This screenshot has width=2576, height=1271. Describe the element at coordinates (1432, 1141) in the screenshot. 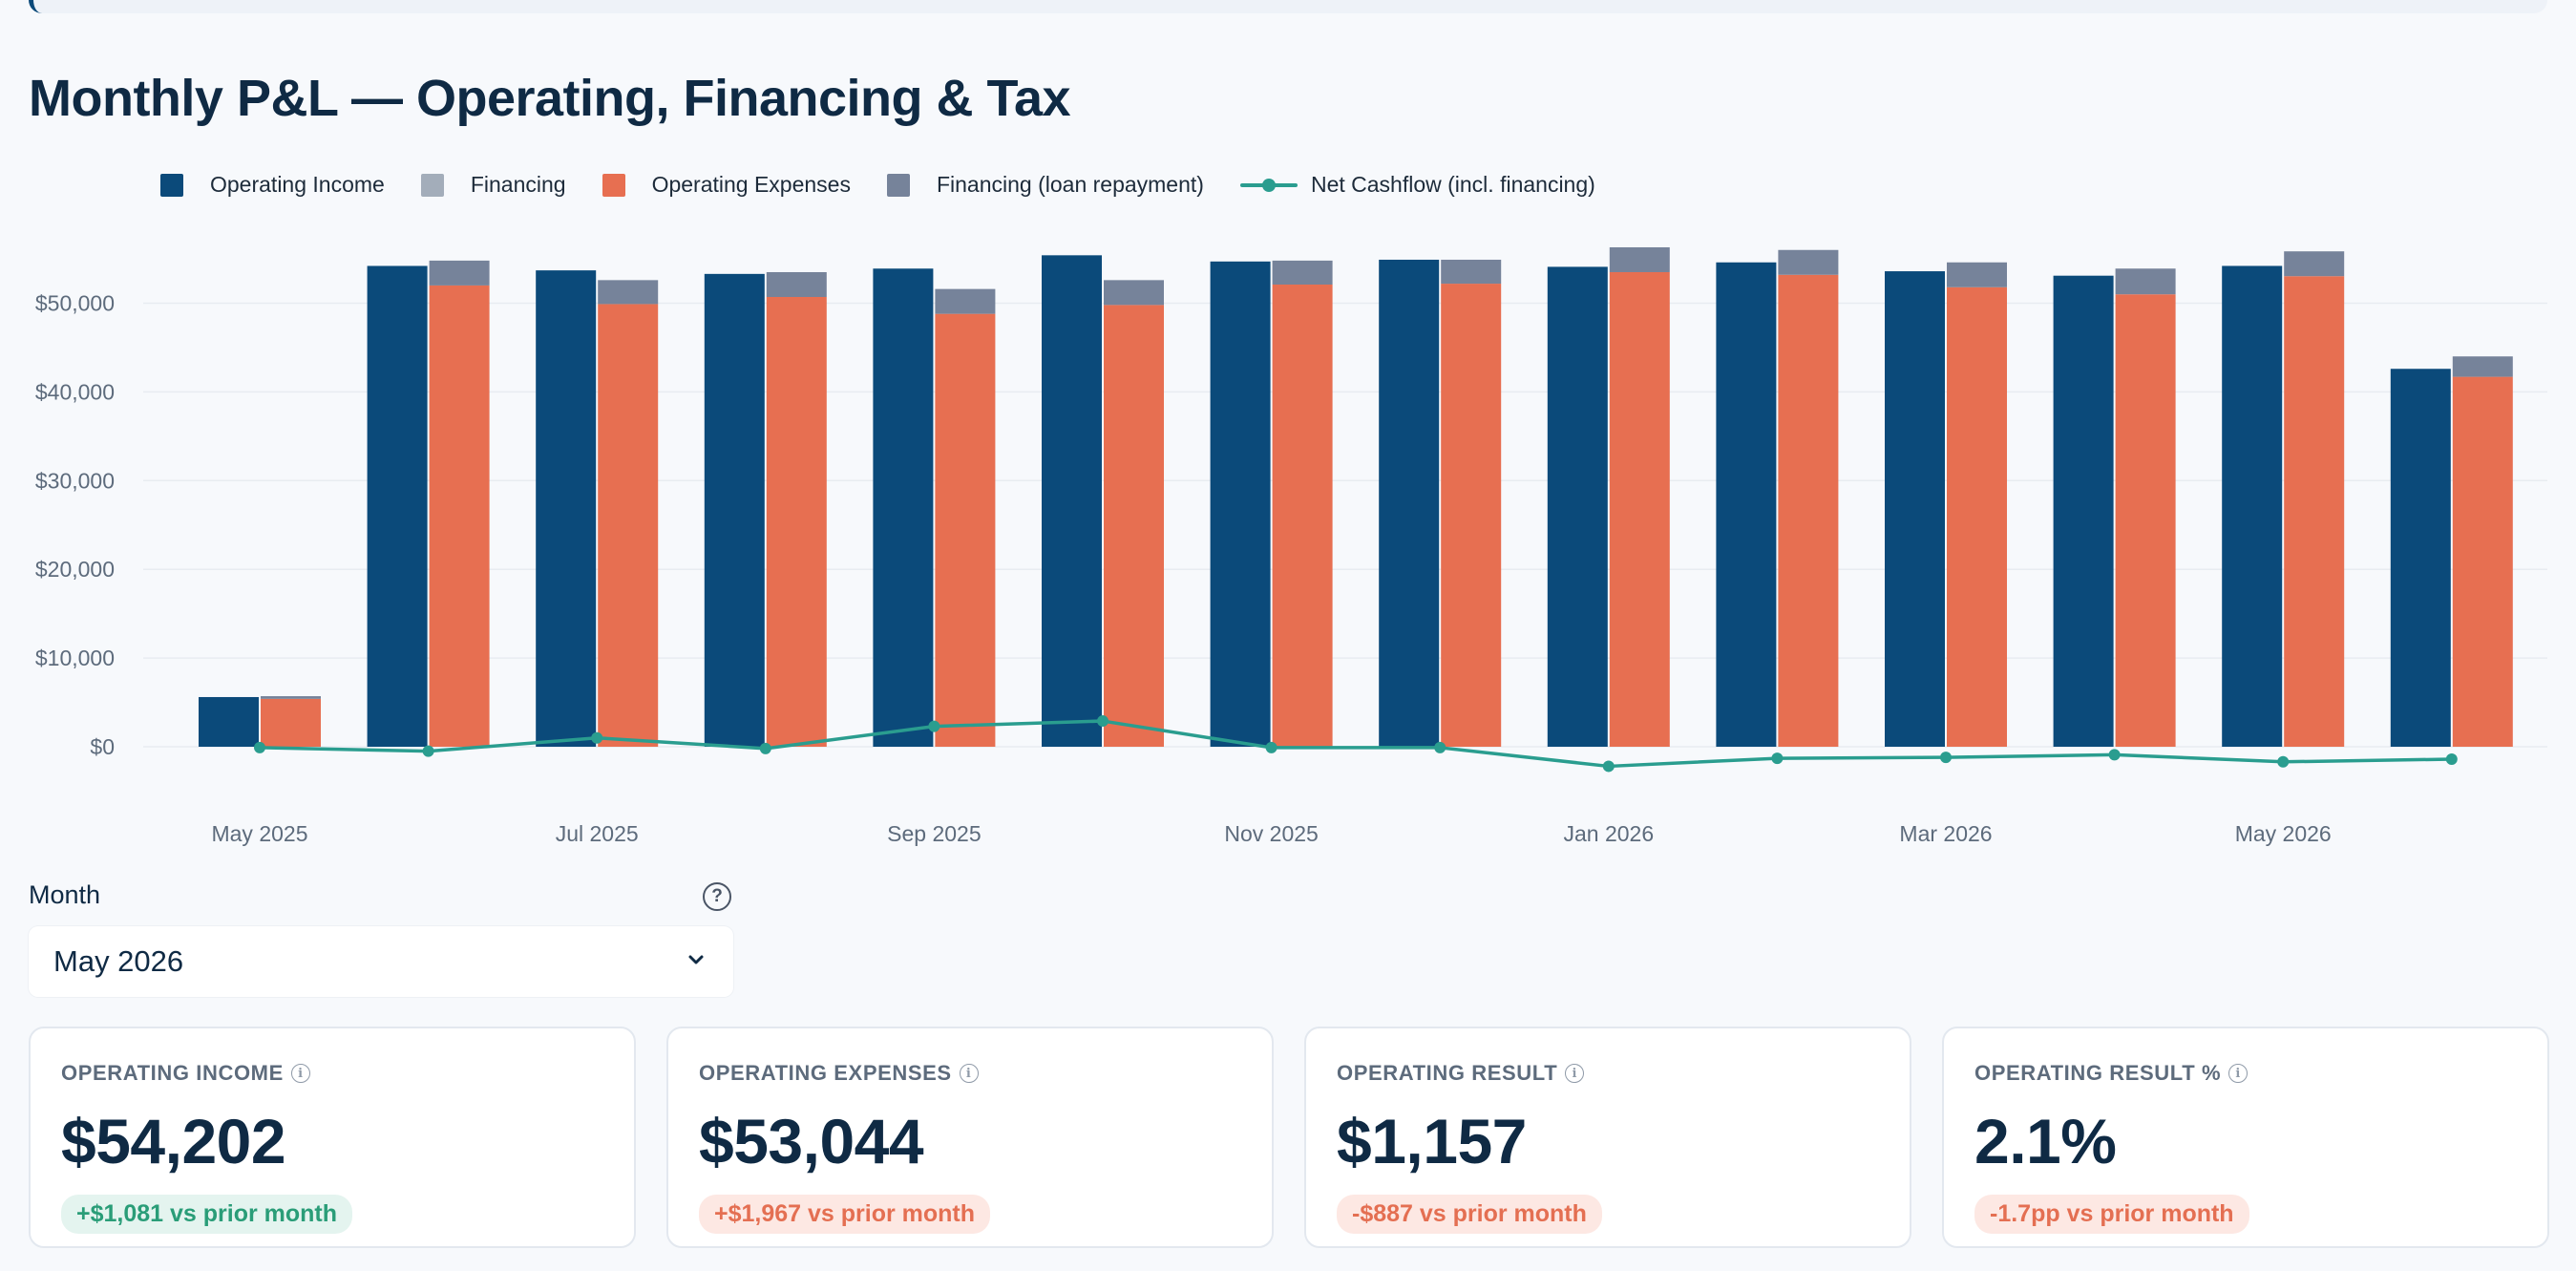

I see `kpi-value: $1,157` at that location.